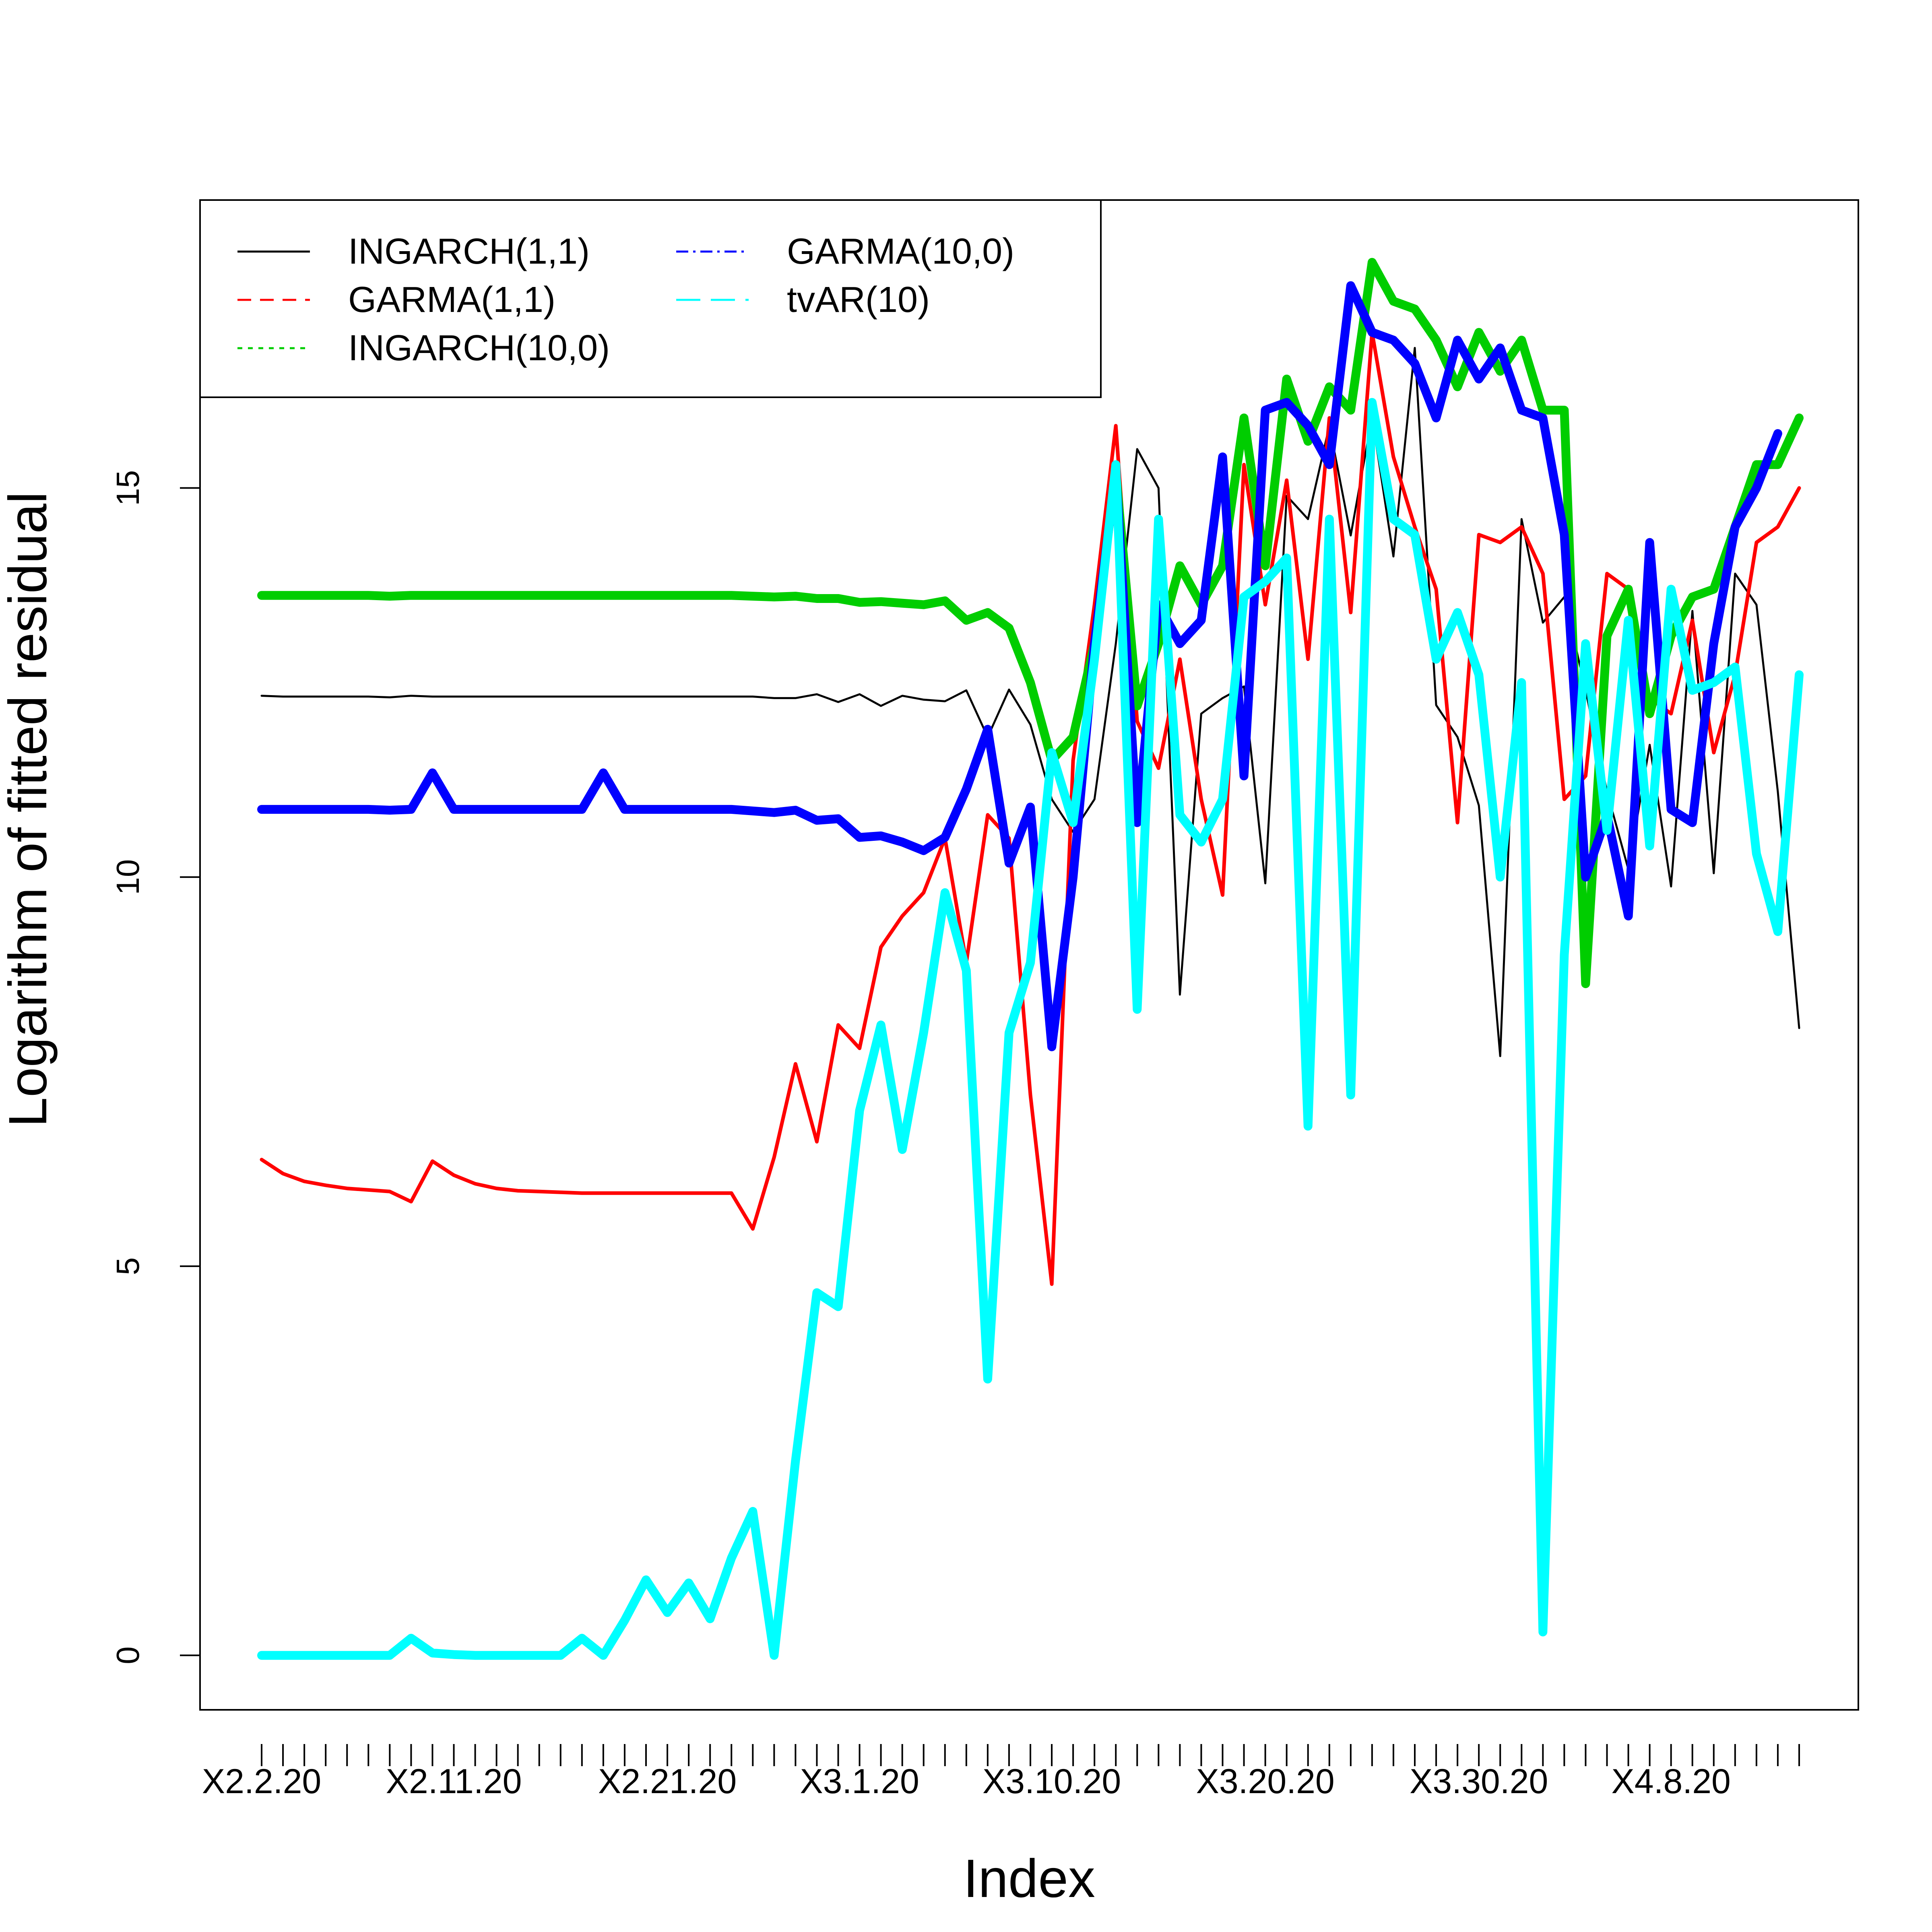 This screenshot has width=1932, height=1932. Describe the element at coordinates (128, 1266) in the screenshot. I see `y-tick-label: 5` at that location.